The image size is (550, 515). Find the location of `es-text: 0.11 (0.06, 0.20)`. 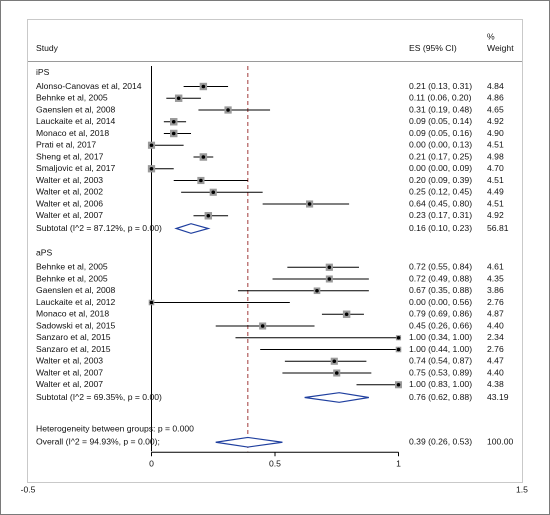

es-text: 0.11 (0.06, 0.20) is located at coordinates (440, 98).